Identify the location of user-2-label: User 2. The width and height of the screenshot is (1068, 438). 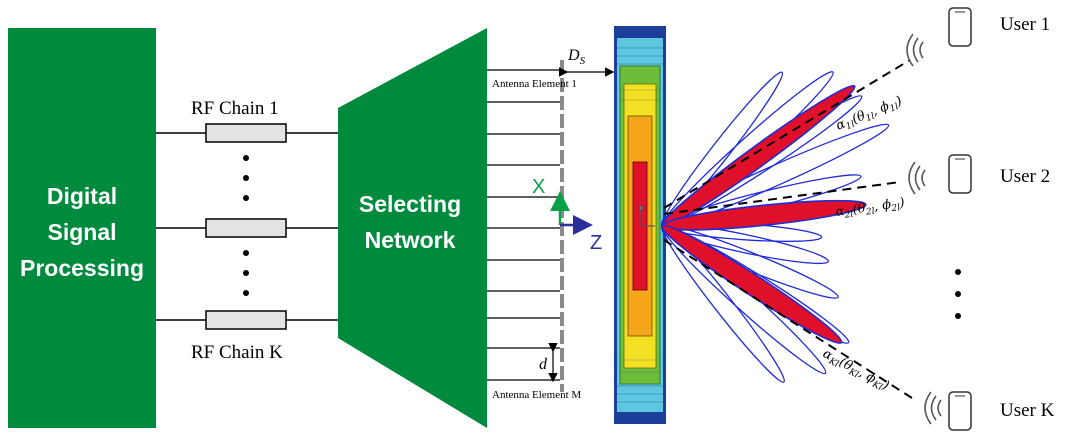
(1025, 176).